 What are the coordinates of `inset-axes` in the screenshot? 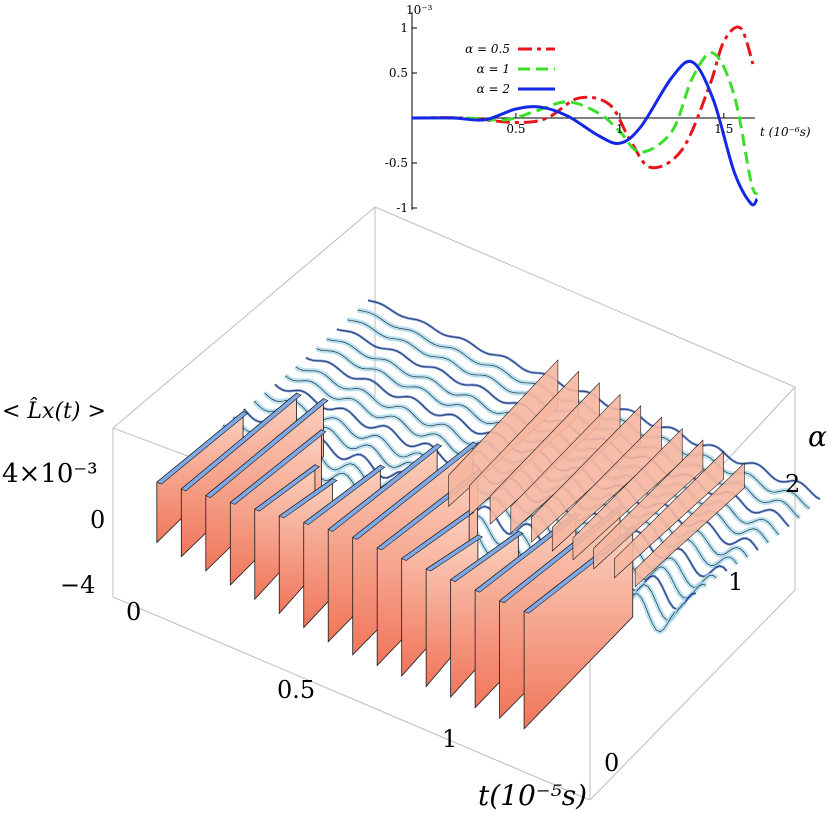 It's located at (583, 111).